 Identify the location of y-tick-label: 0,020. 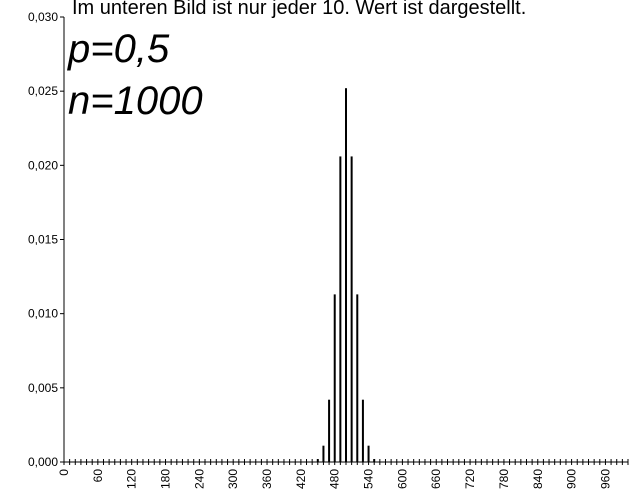
(43, 165).